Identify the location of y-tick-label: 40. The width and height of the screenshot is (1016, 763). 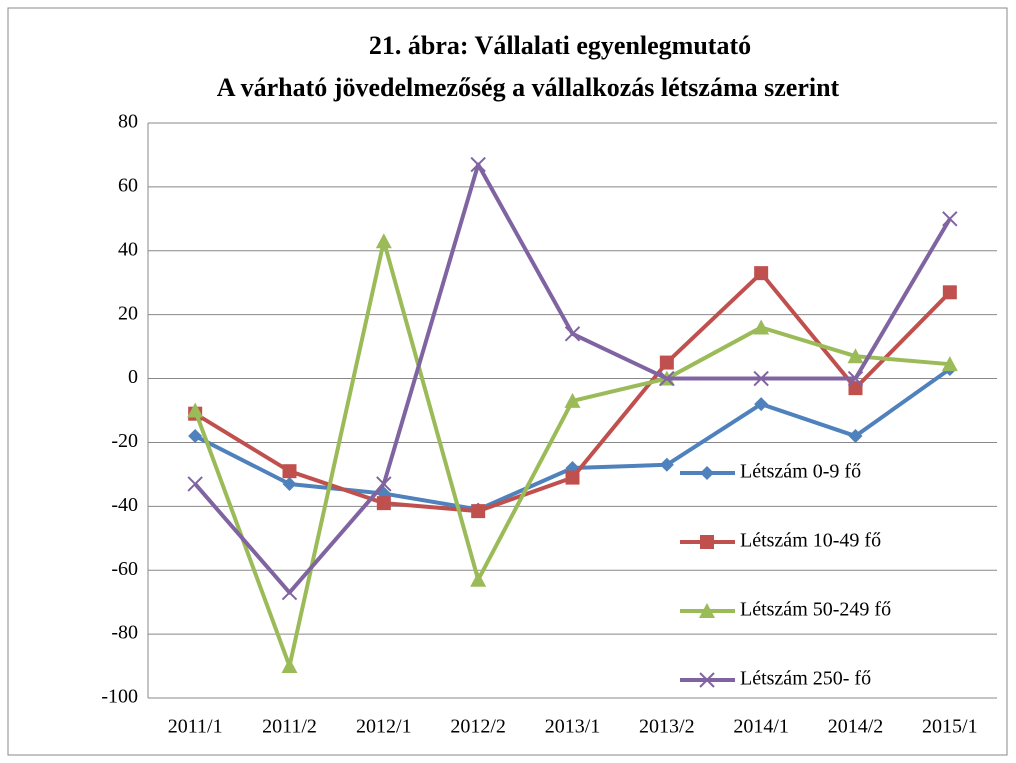
(128, 249).